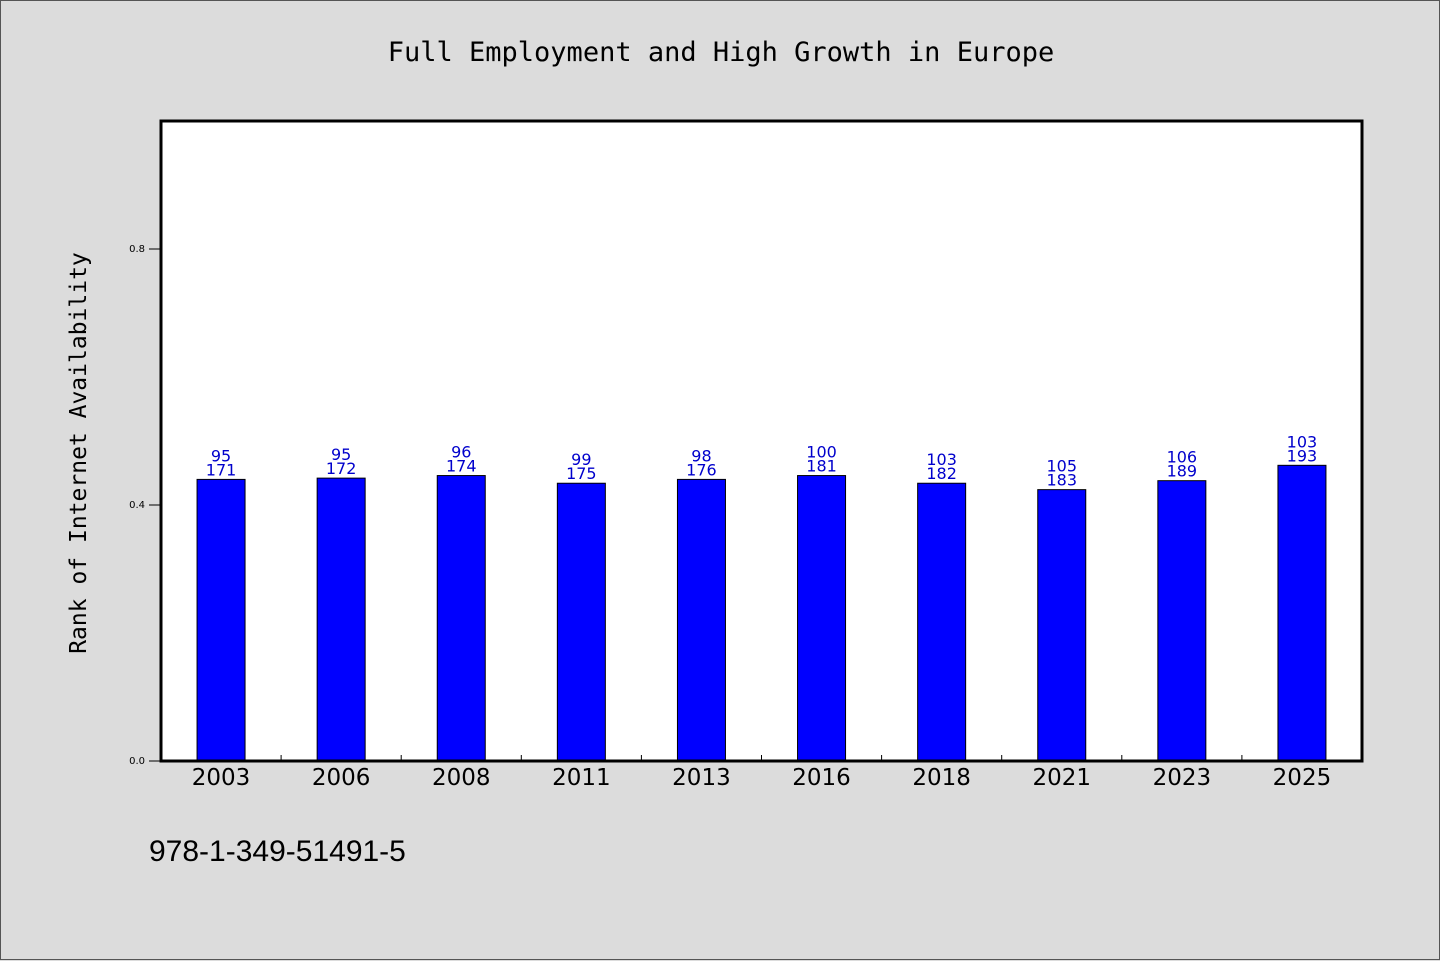 This screenshot has height=961, width=1440. What do you see at coordinates (277, 851) in the screenshot?
I see `isbn-footnote: 978-1-349-51491-5` at bounding box center [277, 851].